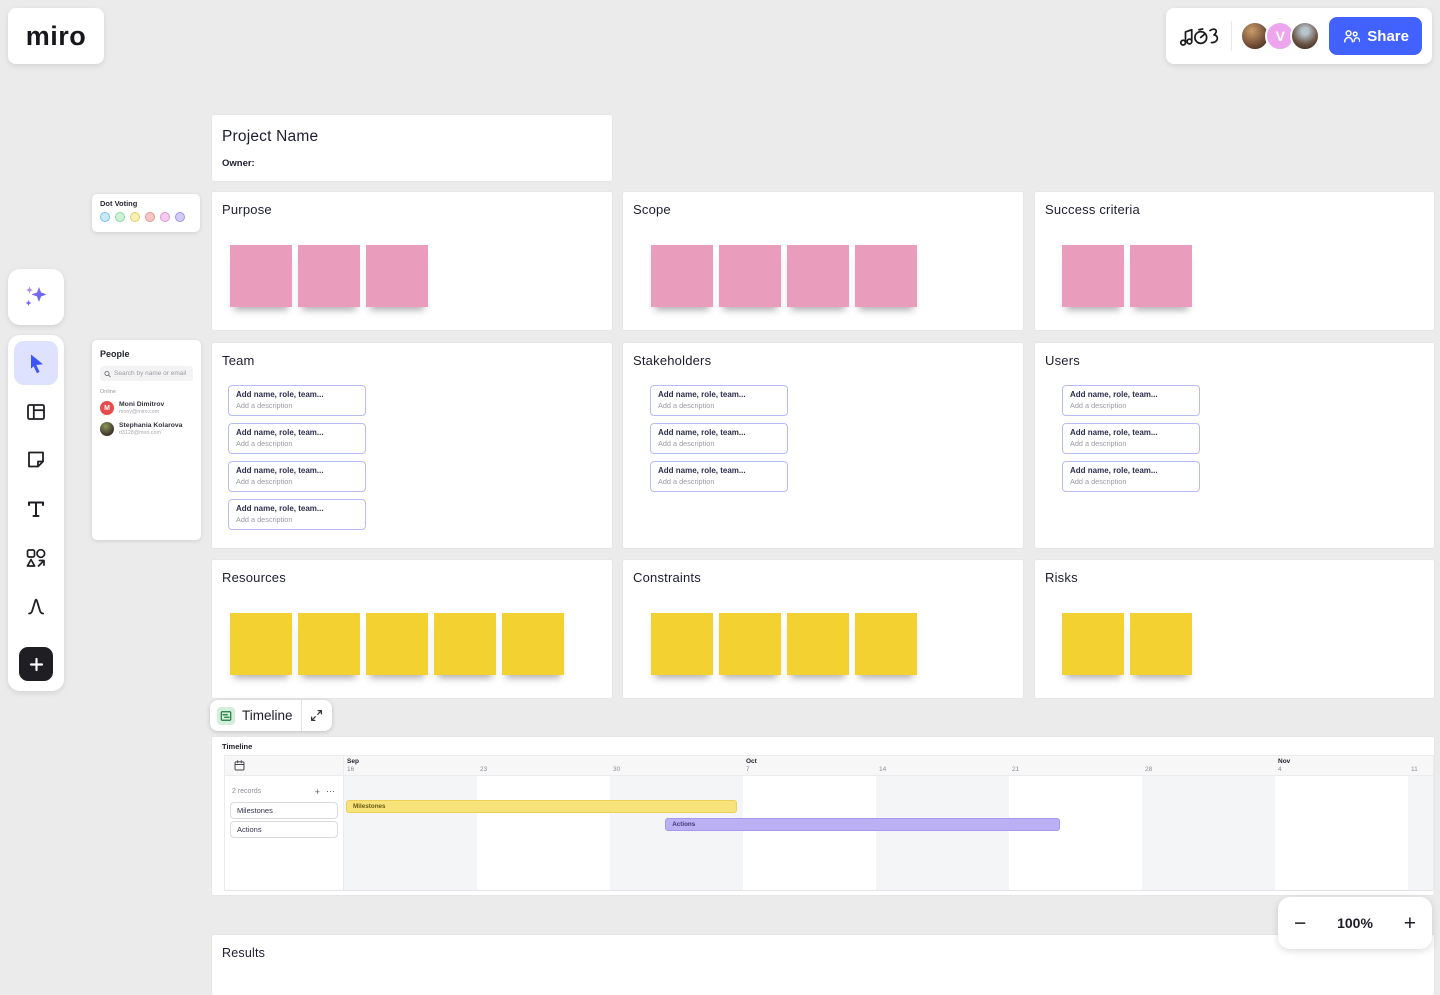  What do you see at coordinates (36, 363) in the screenshot?
I see `select-tool` at bounding box center [36, 363].